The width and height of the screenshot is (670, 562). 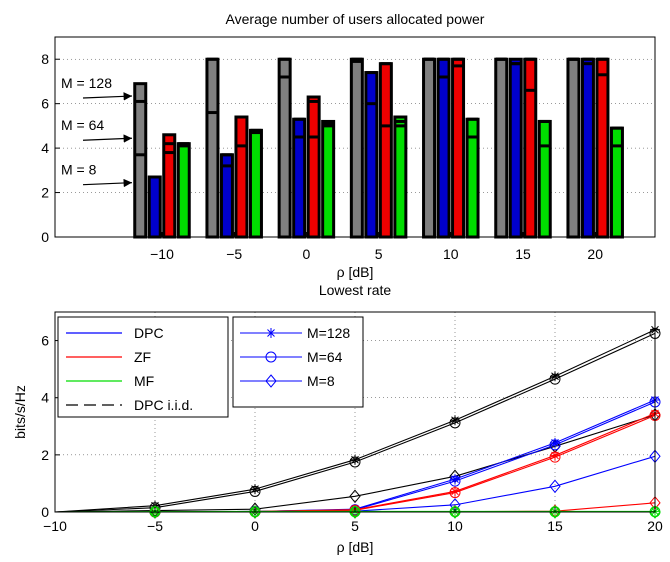 I want to click on annotation-label: M = 64, so click(x=82, y=125).